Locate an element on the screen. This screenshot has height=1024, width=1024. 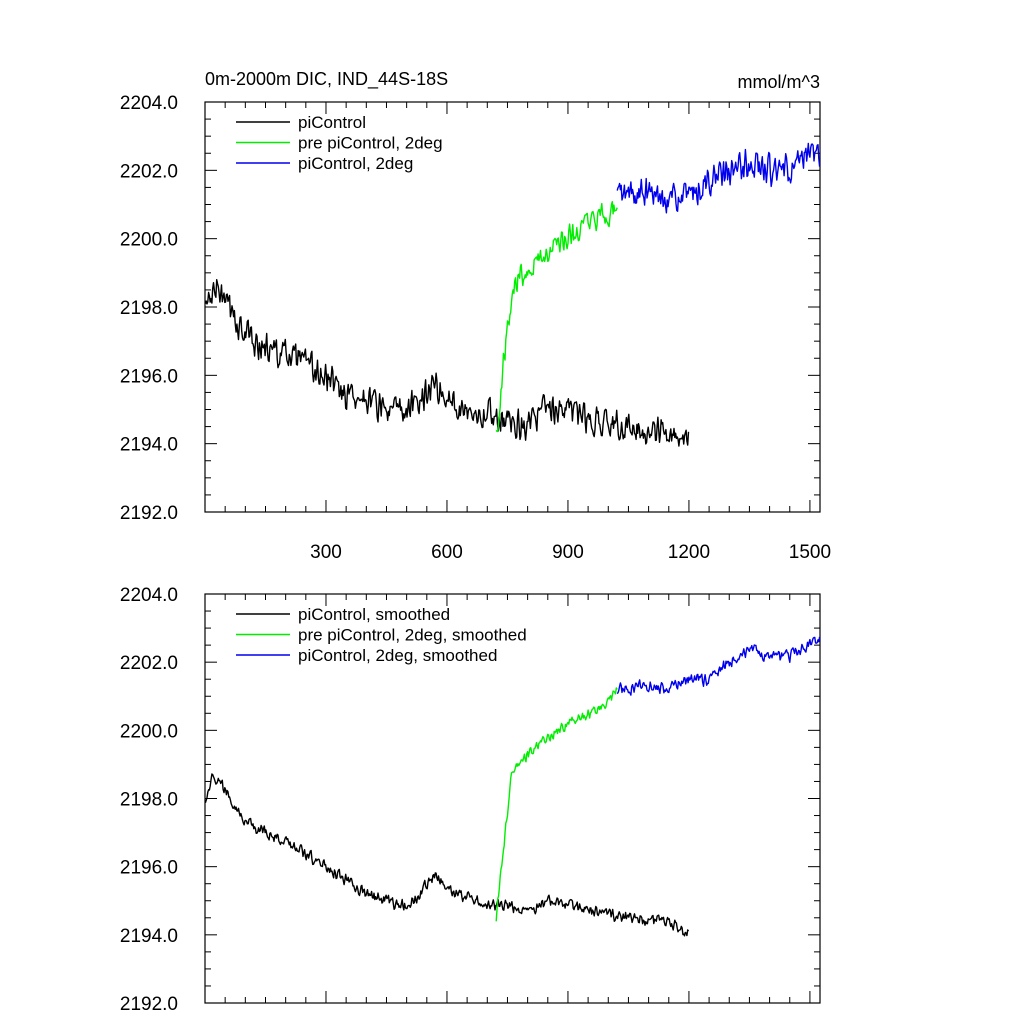
series-line-pre-picontrol-2deg is located at coordinates (556, 316).